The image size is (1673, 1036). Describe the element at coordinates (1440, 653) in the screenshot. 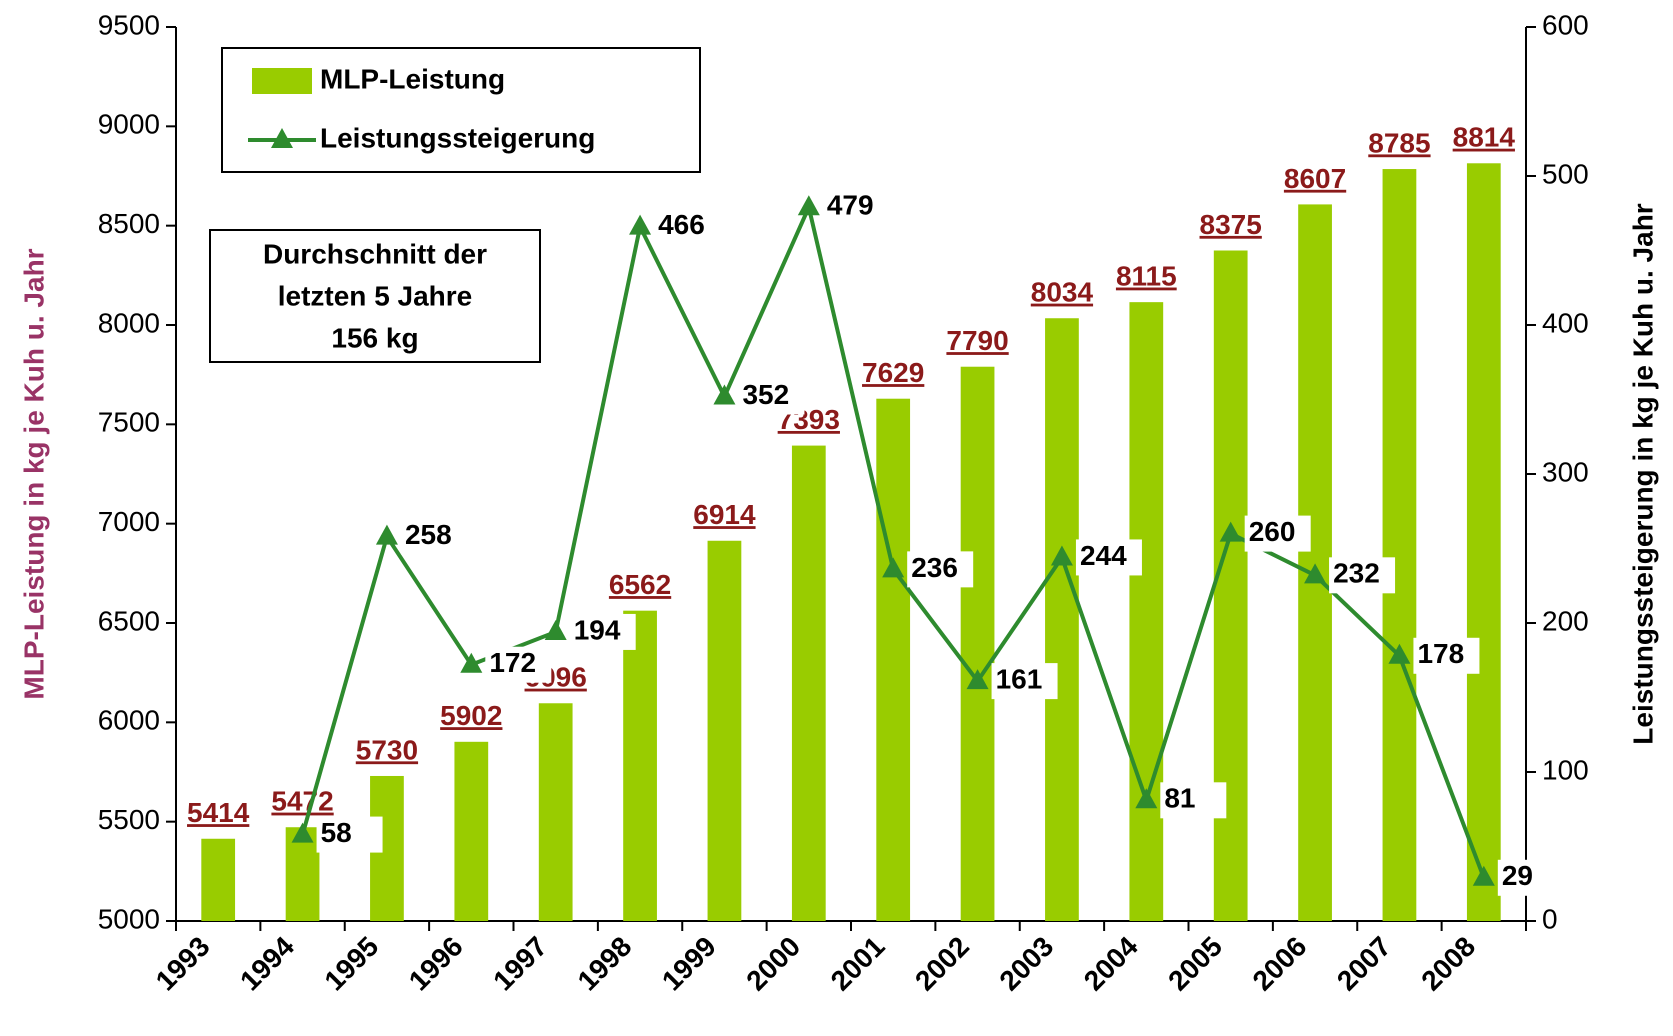

I see `line-value-label: 178` at that location.